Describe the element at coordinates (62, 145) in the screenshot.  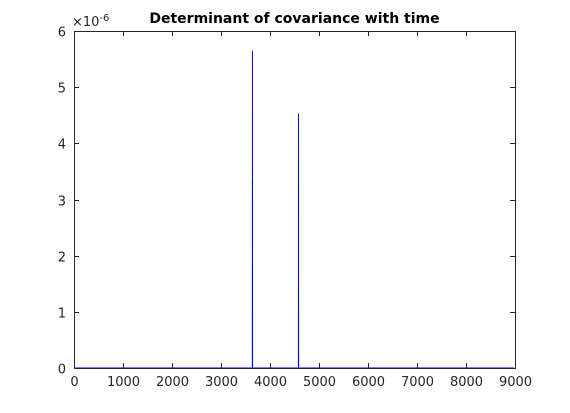
I see `y-tick-label: 4` at that location.